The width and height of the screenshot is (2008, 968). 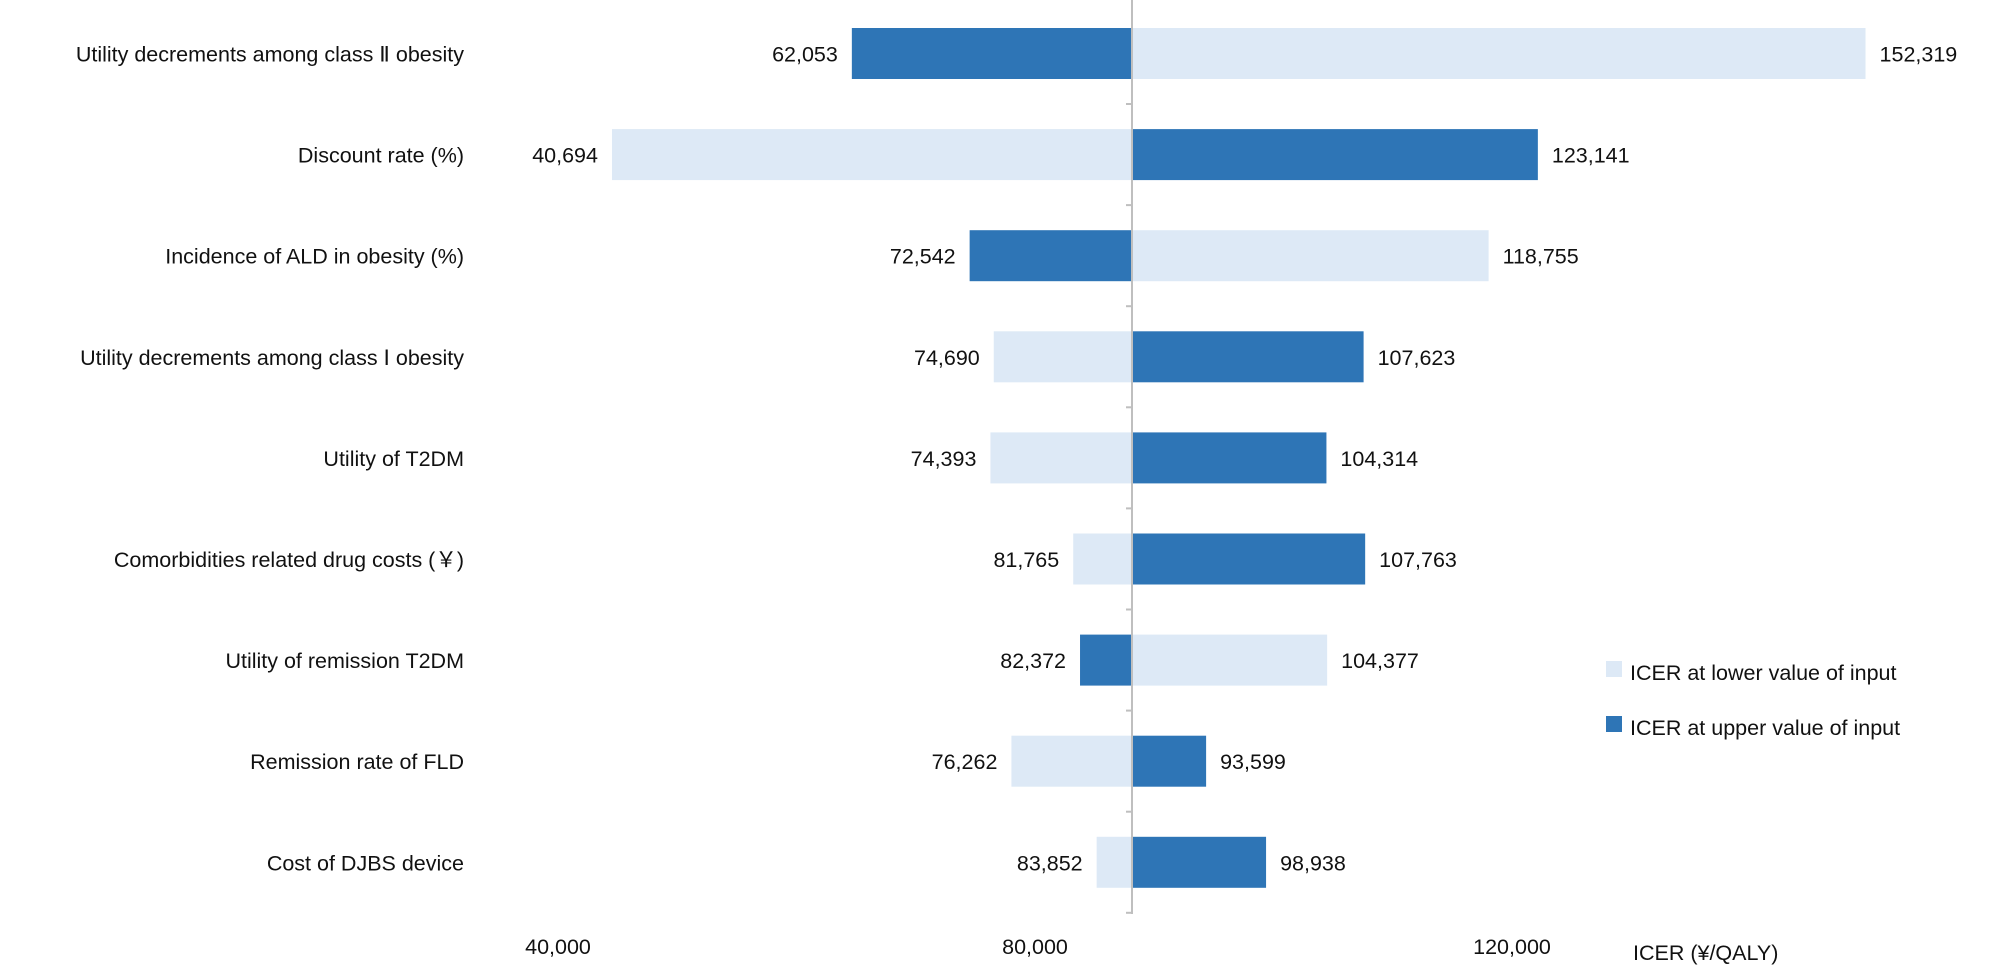 I want to click on value-label-upper: 104,314, so click(x=1379, y=459).